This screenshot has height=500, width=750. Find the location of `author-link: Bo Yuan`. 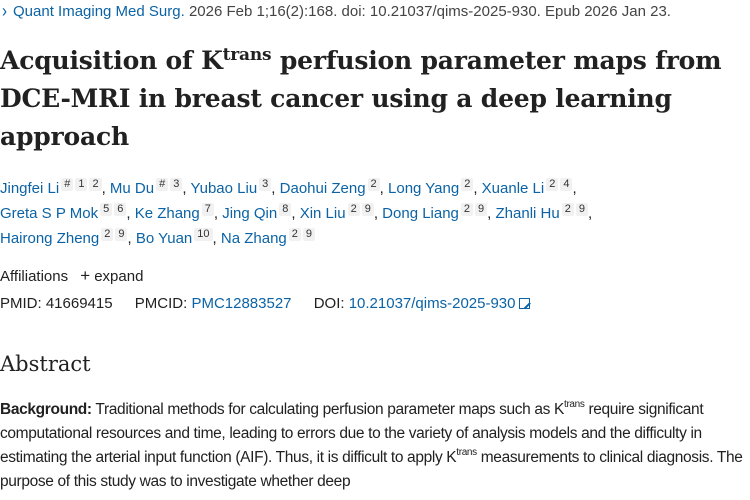

author-link: Bo Yuan is located at coordinates (164, 238).